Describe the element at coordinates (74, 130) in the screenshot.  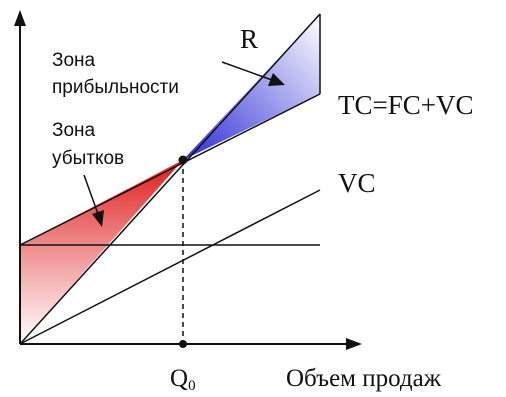
I see `loss-zone-label-line1: Зона` at that location.